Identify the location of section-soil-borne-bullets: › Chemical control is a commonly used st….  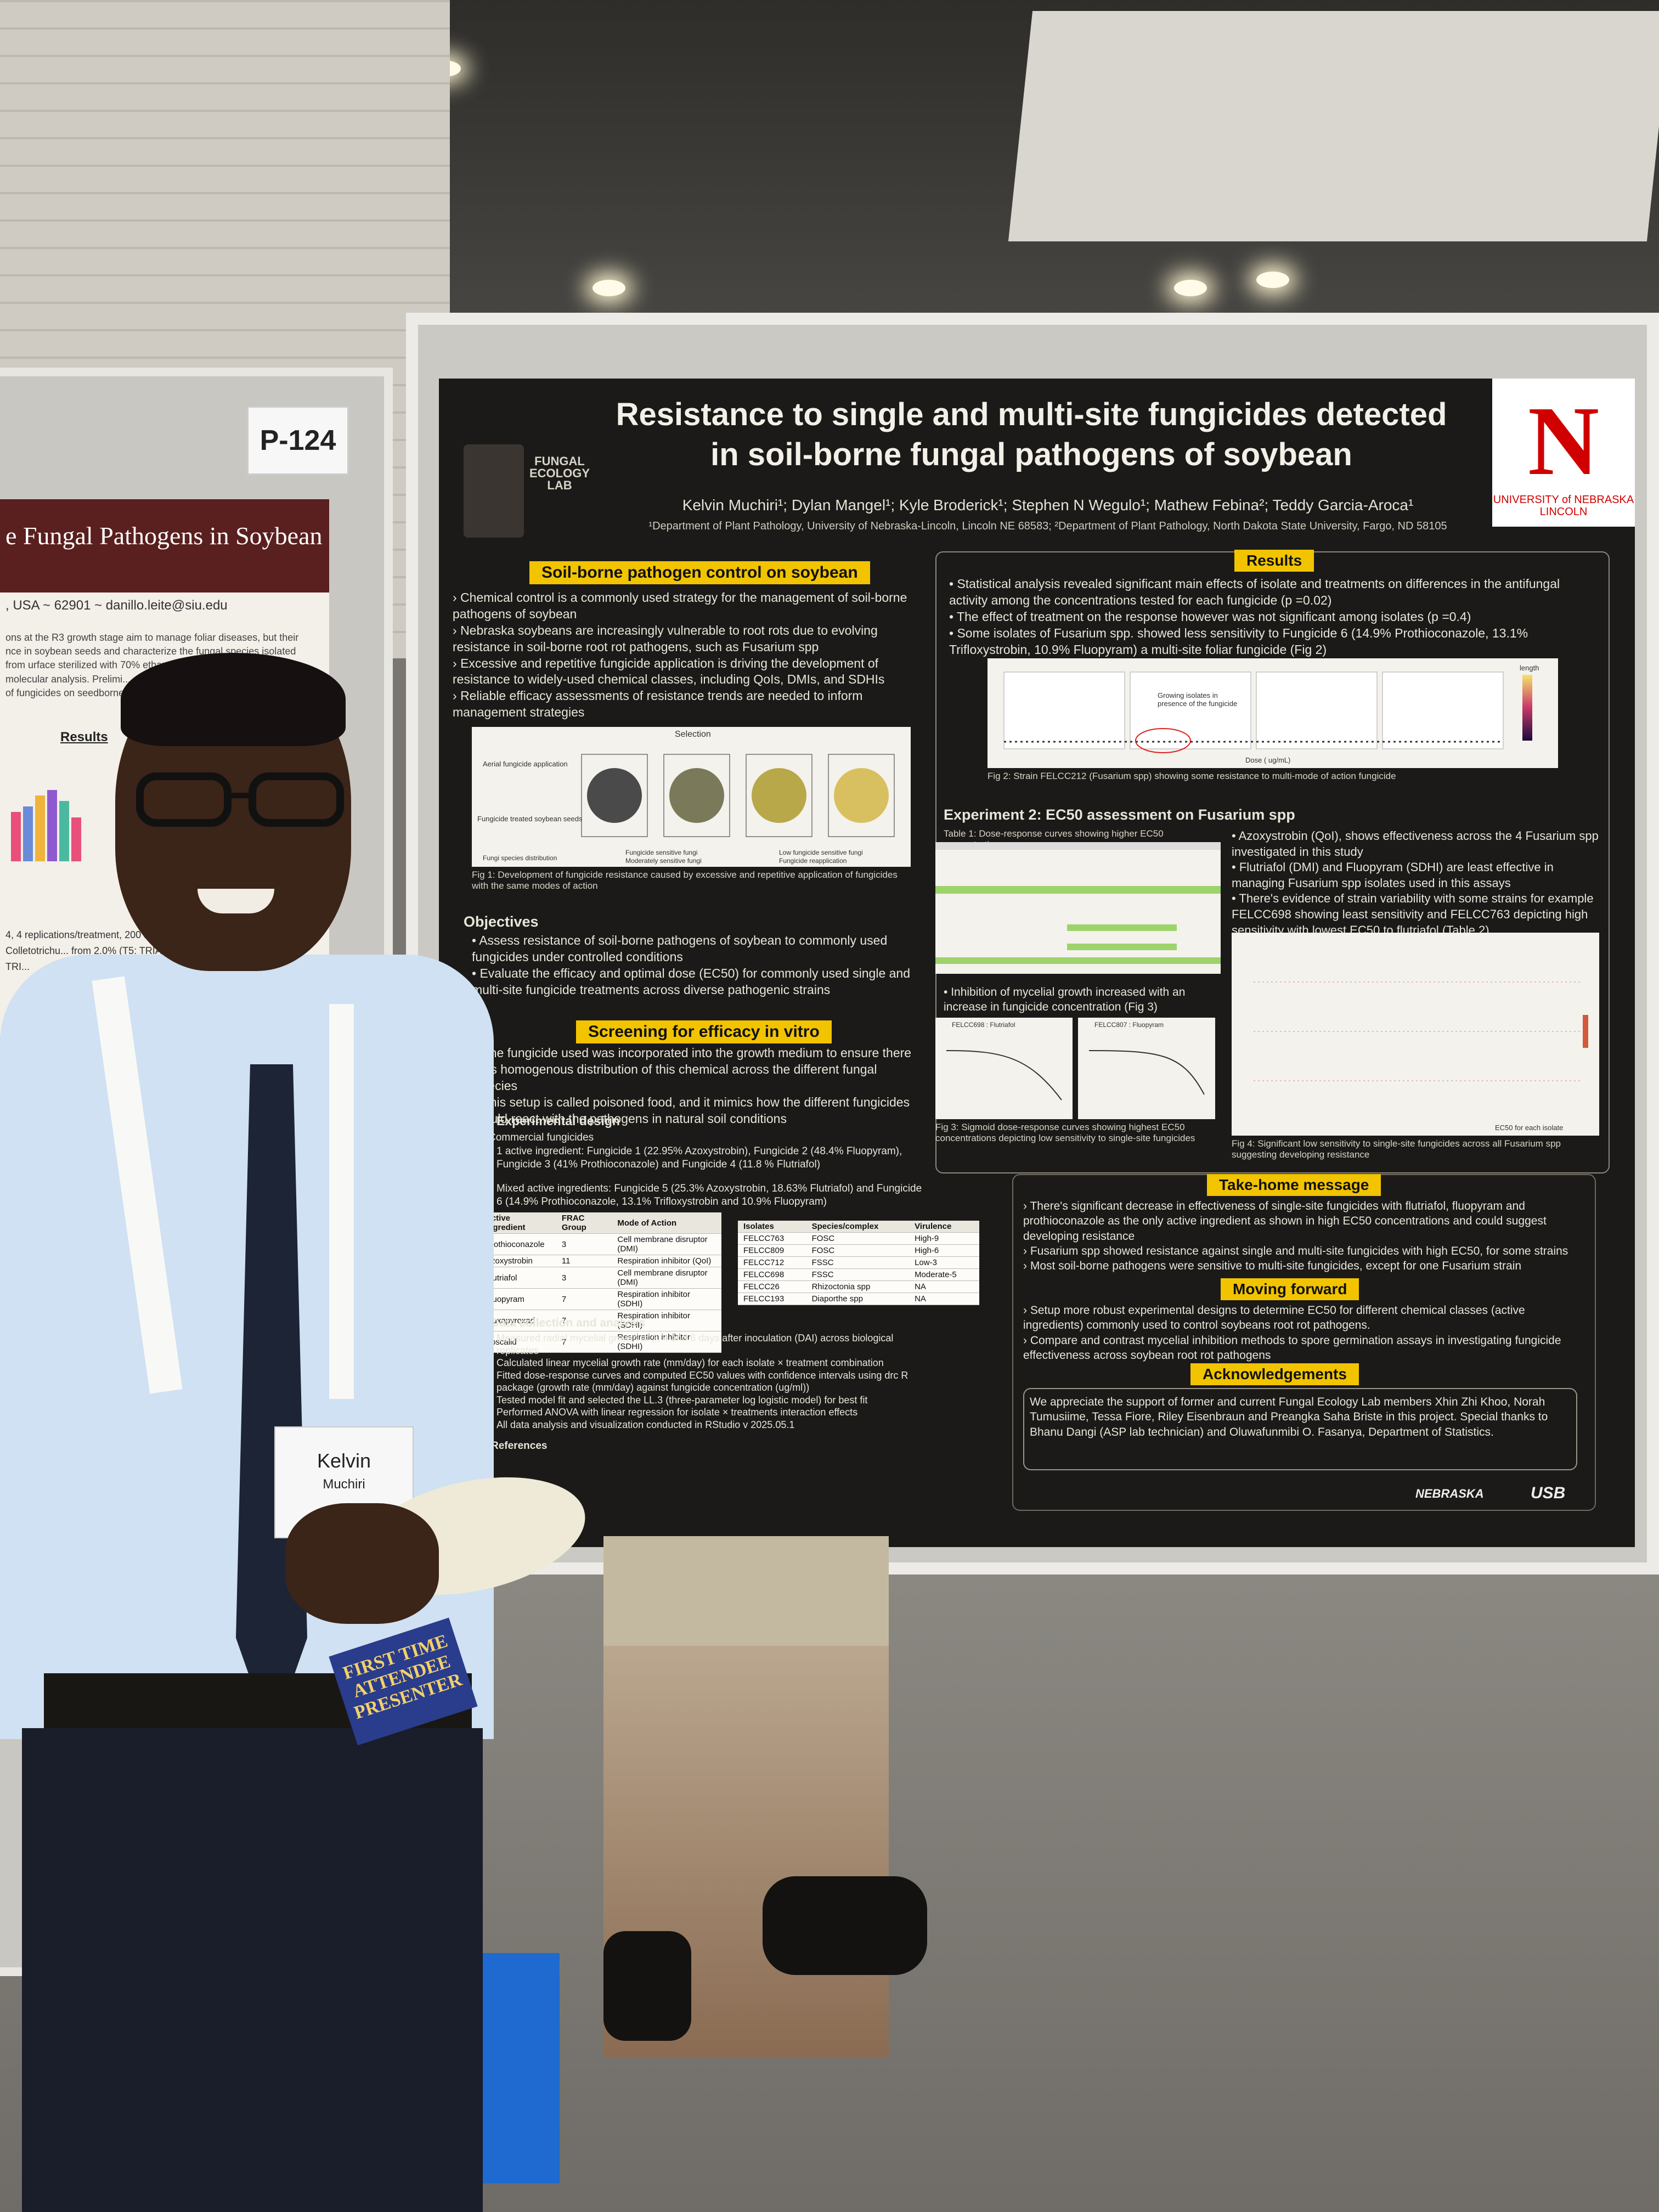
(686, 656).